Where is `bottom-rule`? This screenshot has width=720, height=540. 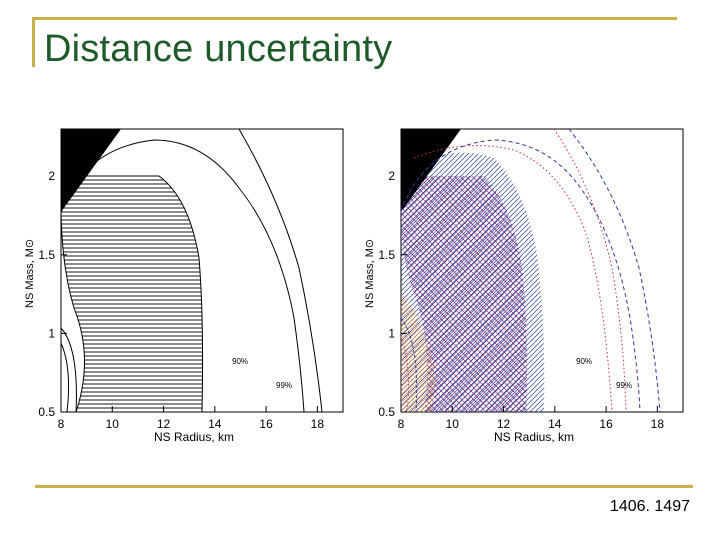
bottom-rule is located at coordinates (364, 486).